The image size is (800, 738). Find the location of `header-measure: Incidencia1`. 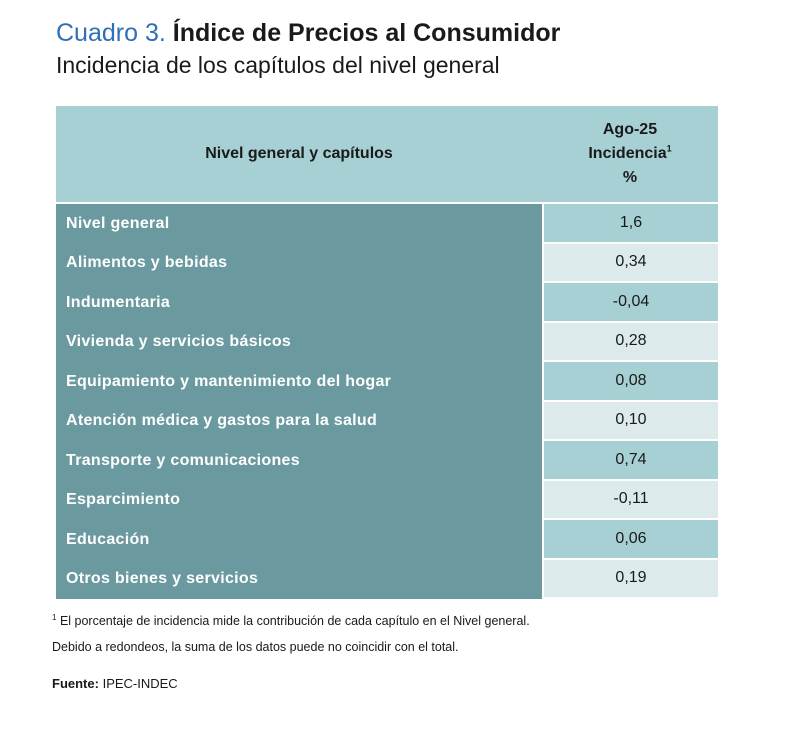

header-measure: Incidencia1 is located at coordinates (629, 154).